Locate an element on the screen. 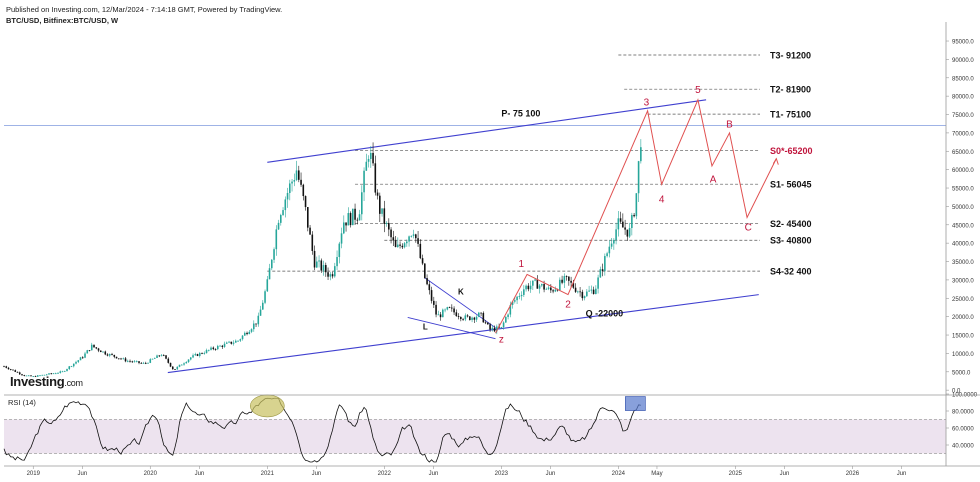  level-label: T2- 81900 is located at coordinates (790, 90).